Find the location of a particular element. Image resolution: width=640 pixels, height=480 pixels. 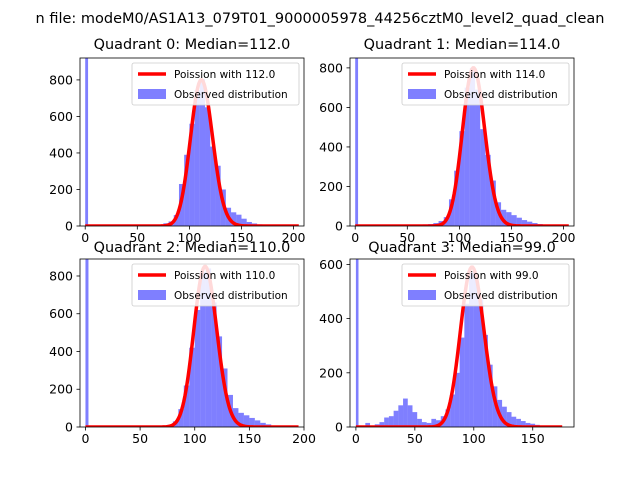

legend-label-poisson: Poission with 99.0 is located at coordinates (491, 276).